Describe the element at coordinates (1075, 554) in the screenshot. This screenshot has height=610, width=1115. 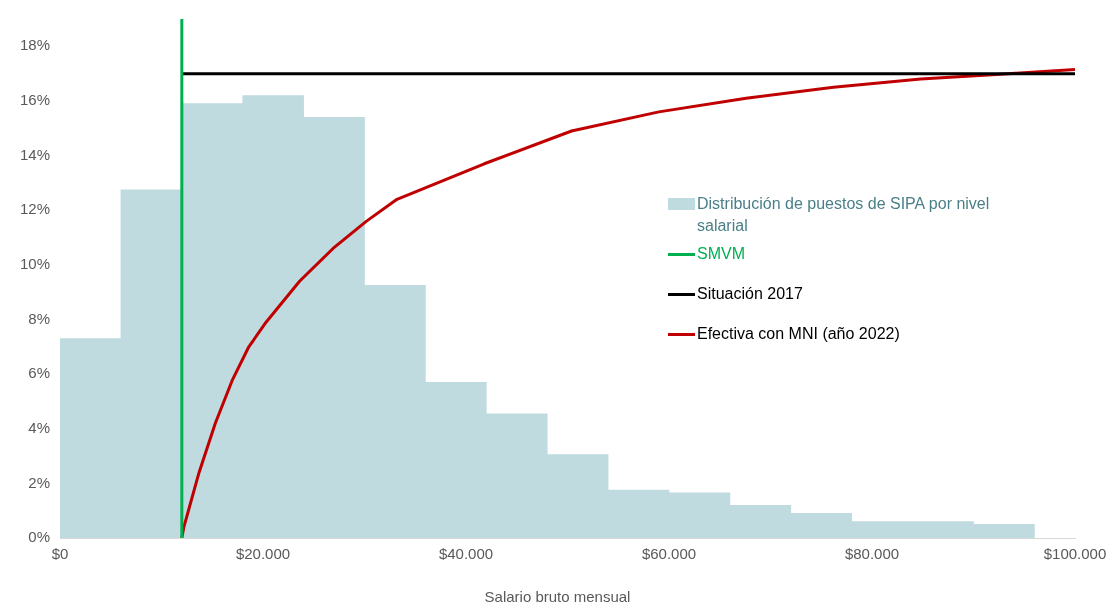
I see `x-tick-label: $100.000` at that location.